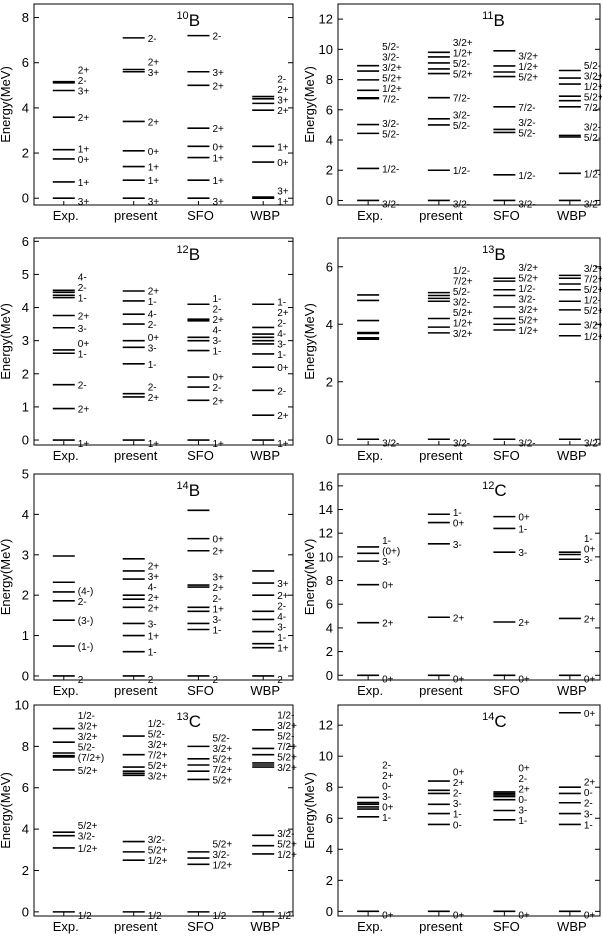 This screenshot has width=602, height=936. Describe the element at coordinates (593, 87) in the screenshot. I see `spin-parity-label: 1/2+` at that location.